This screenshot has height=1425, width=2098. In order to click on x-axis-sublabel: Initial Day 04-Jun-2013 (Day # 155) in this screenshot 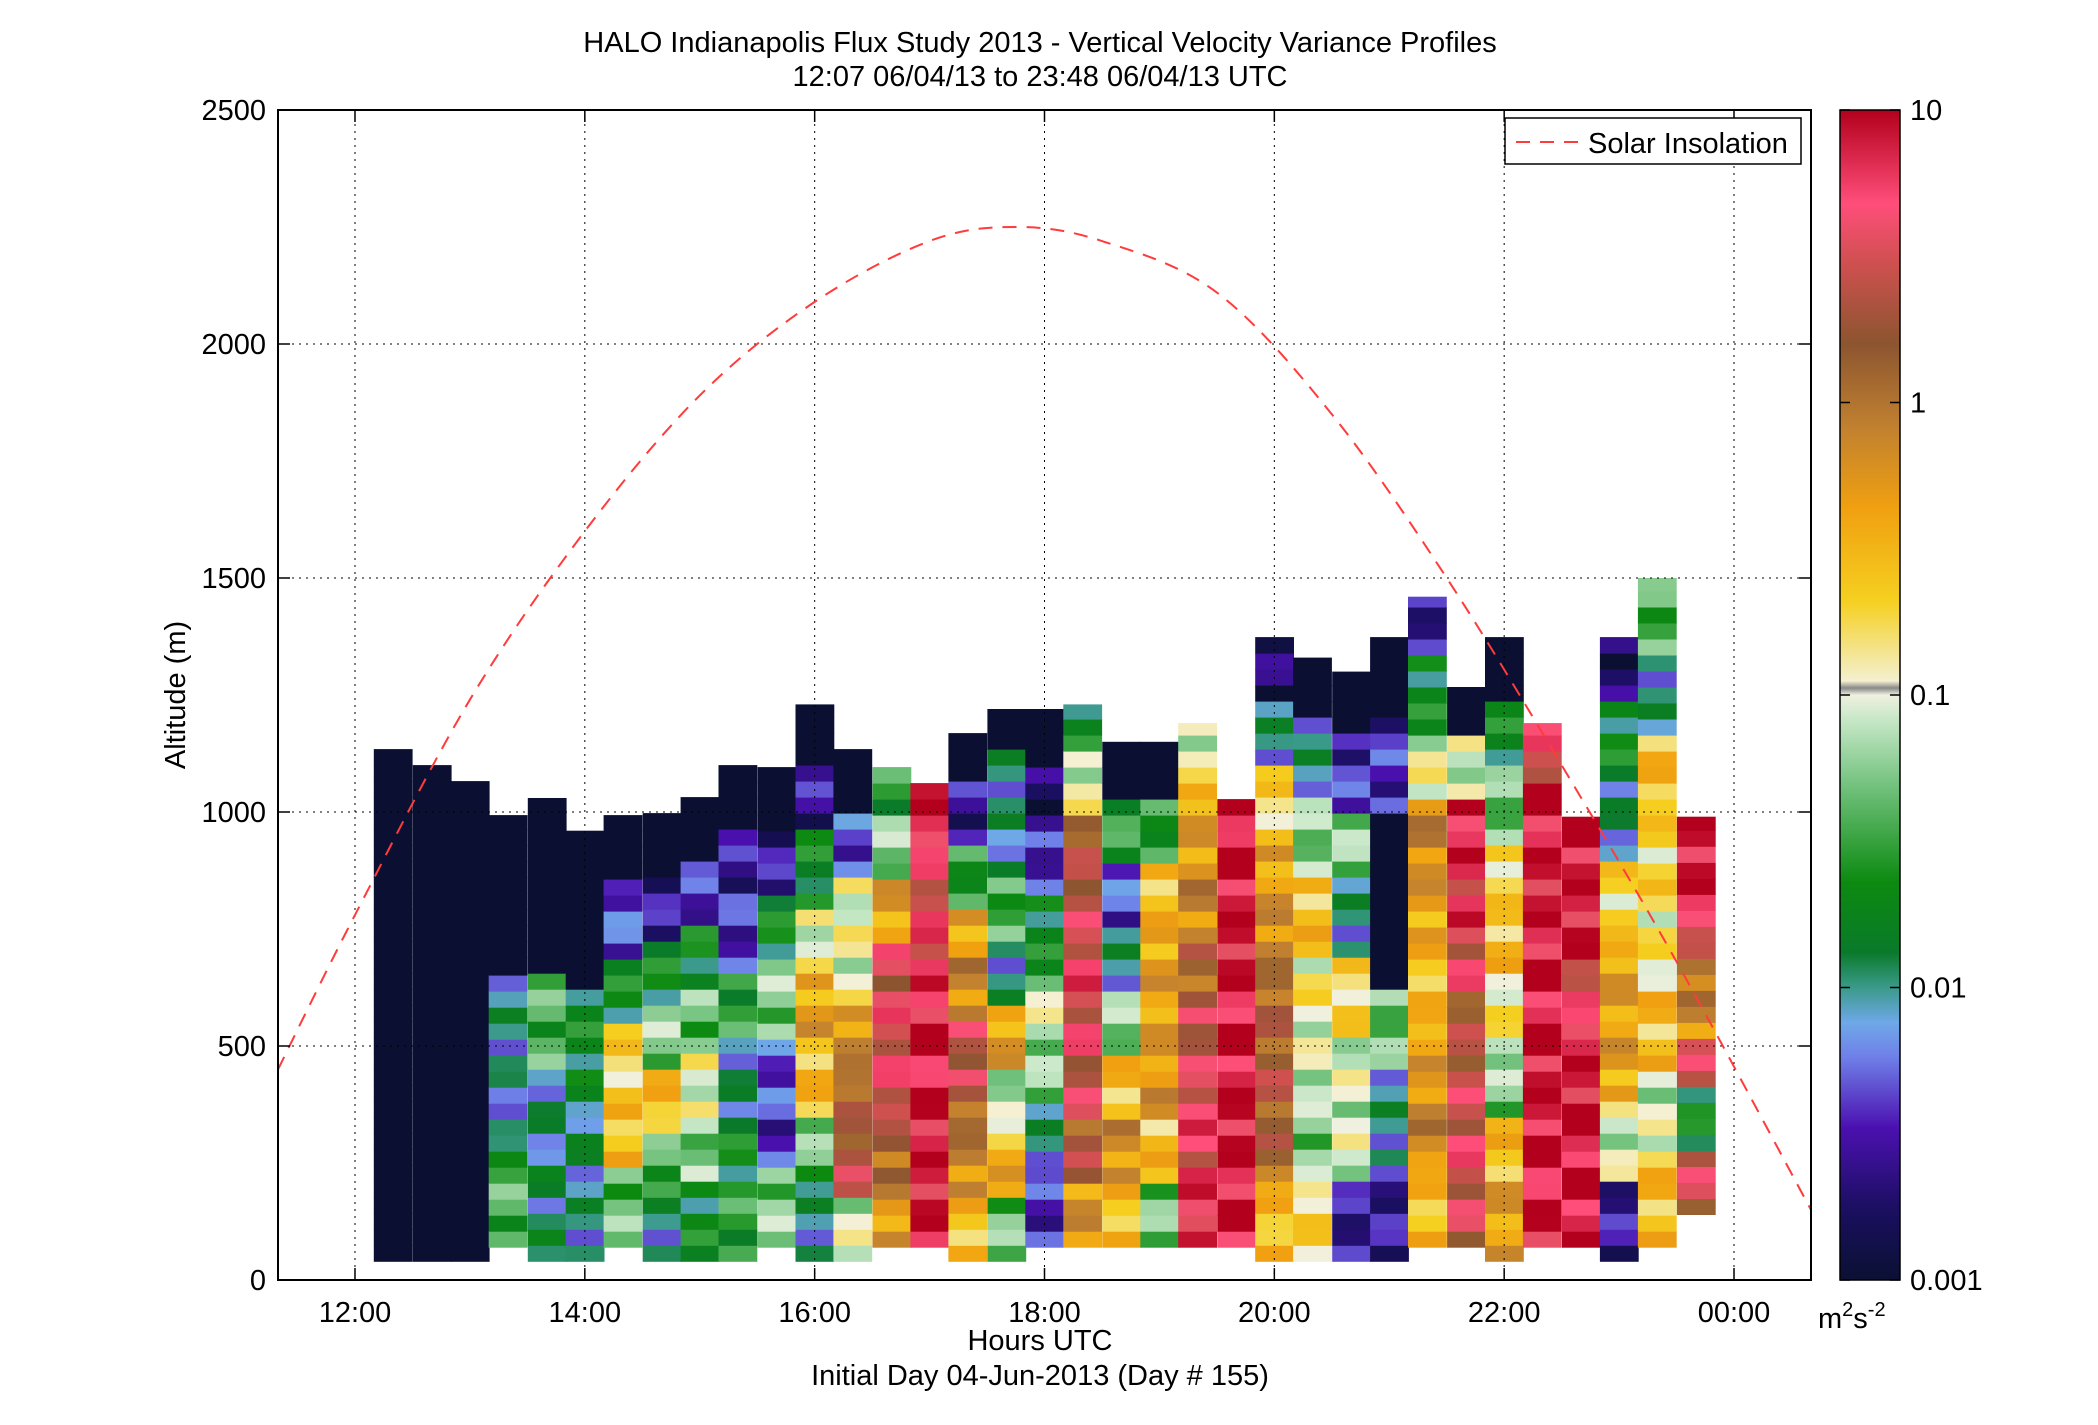, I will do `click(1040, 1376)`.